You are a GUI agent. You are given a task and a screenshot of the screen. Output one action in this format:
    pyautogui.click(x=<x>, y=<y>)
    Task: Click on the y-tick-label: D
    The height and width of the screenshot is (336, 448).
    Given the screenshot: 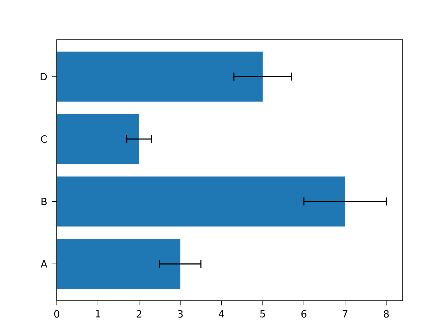 What is the action you would take?
    pyautogui.click(x=44, y=76)
    